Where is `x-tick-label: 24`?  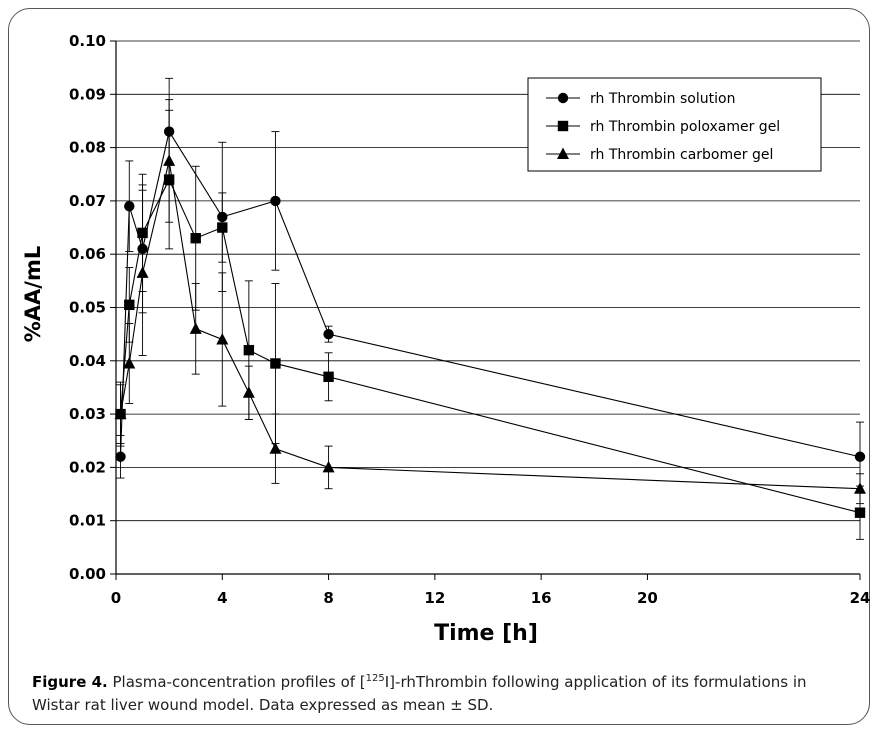 x-tick-label: 24 is located at coordinates (860, 598).